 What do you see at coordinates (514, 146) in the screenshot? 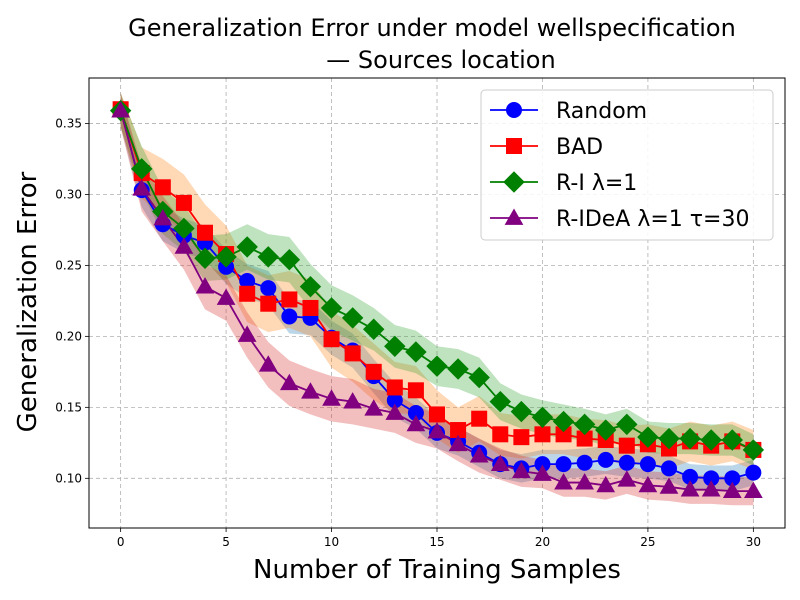
I see `legend-marker-bad` at bounding box center [514, 146].